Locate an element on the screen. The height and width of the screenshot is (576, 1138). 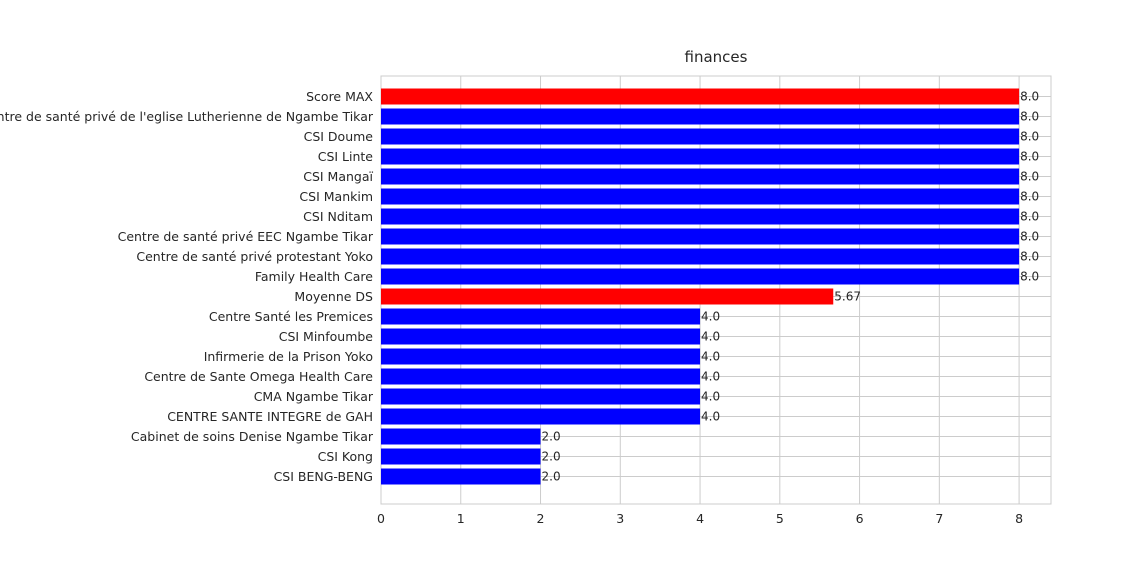
category-label: Moyenne DS is located at coordinates (333, 296).